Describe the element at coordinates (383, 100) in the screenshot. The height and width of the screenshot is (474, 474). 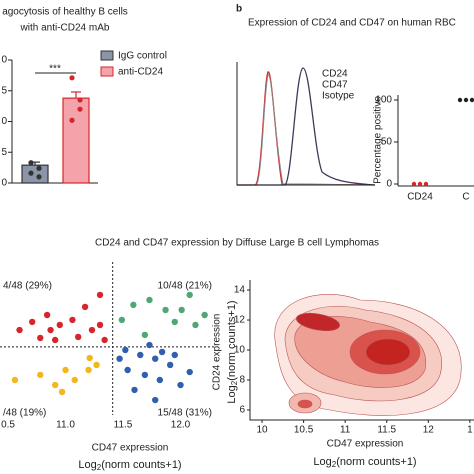
I see `y-tick-label: 100` at that location.